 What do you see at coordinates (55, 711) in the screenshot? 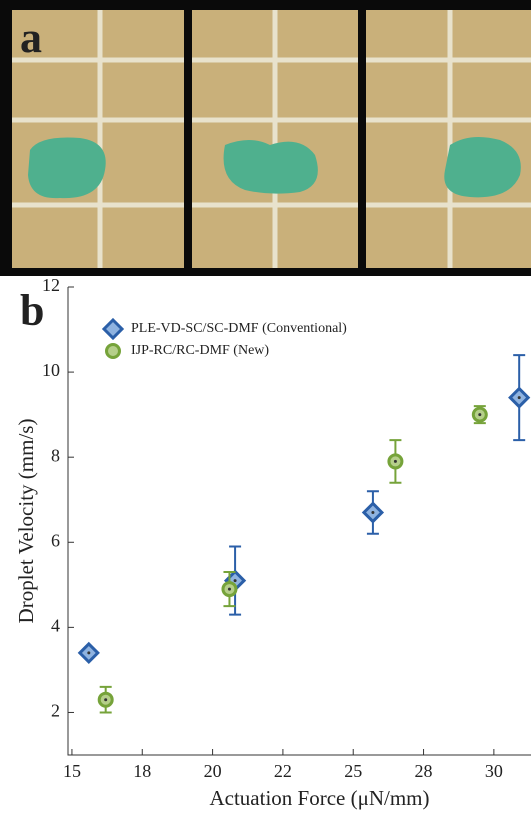
I see `y-tick-label: 2` at bounding box center [55, 711].